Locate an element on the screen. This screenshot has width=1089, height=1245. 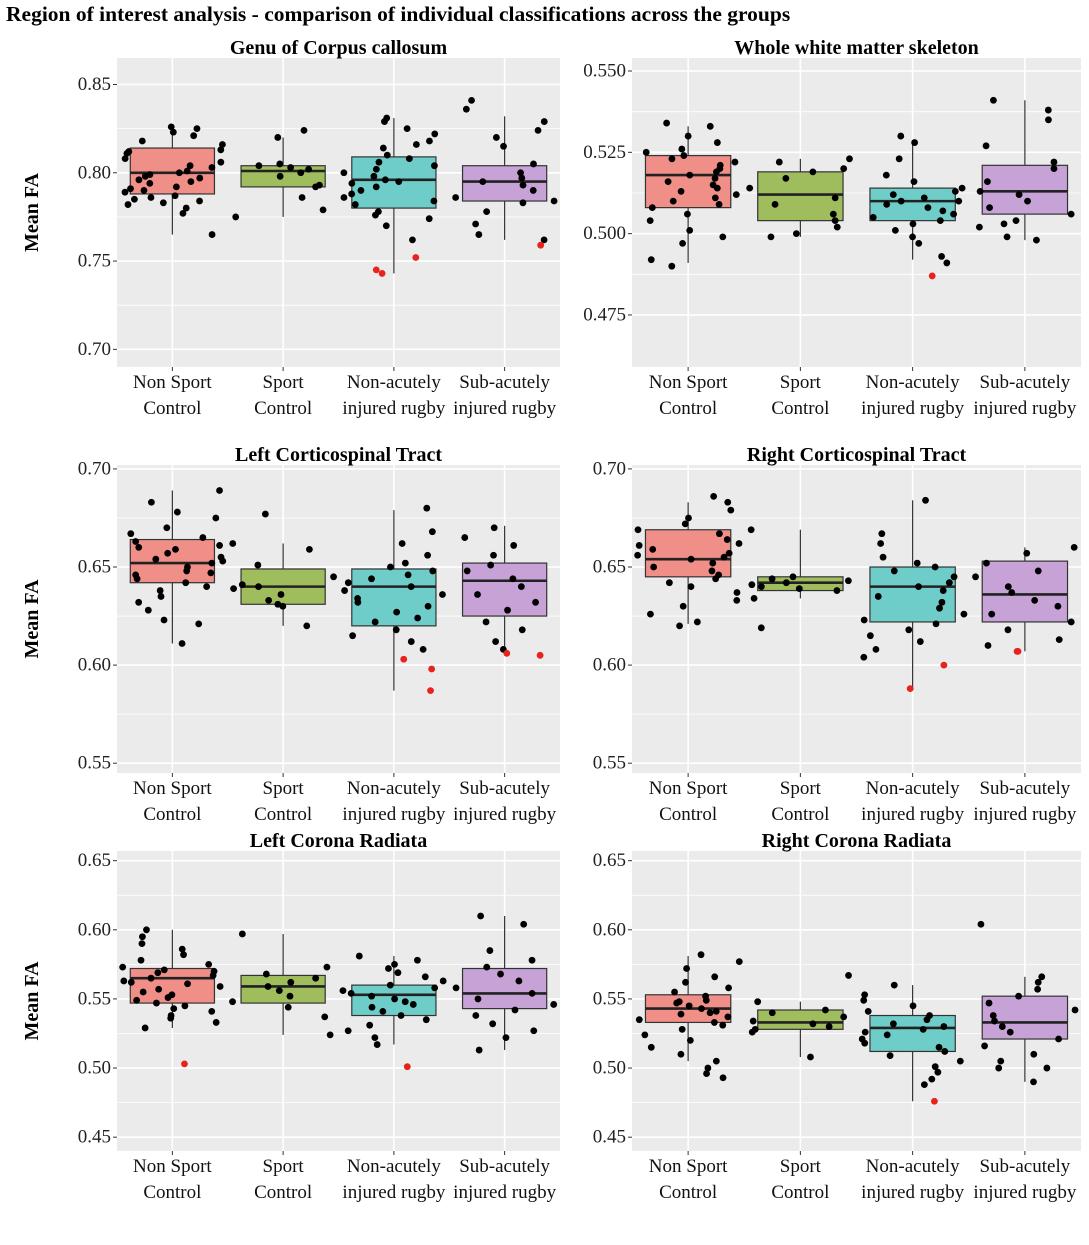
outlier-point is located at coordinates (407, 1067).